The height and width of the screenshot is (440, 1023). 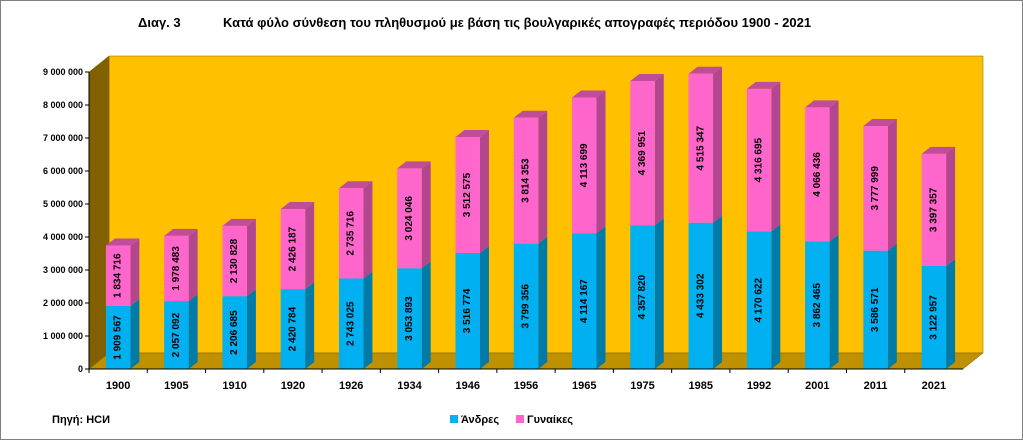 I want to click on bar-segment: 1 909 567, so click(x=122, y=333).